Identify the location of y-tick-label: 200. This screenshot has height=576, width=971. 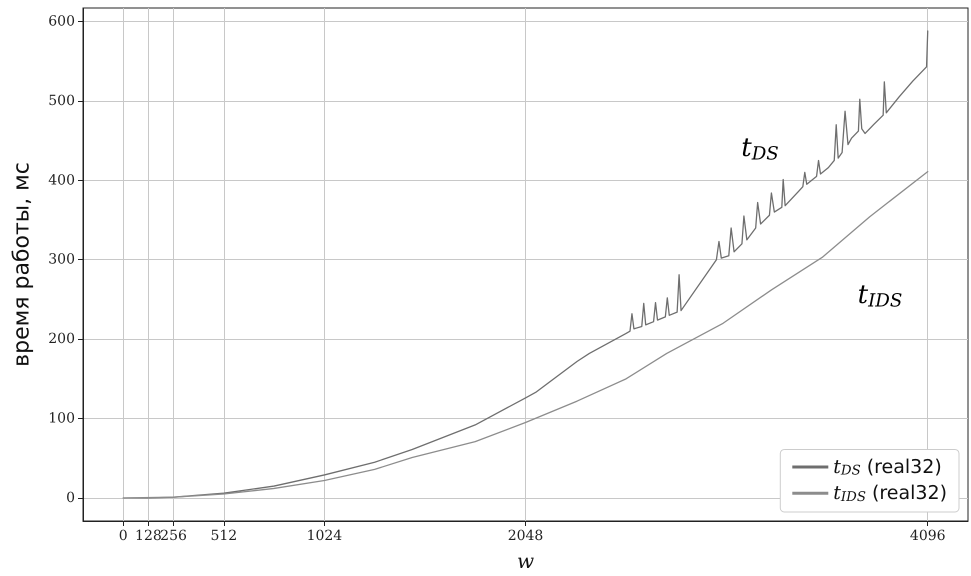
(61, 339).